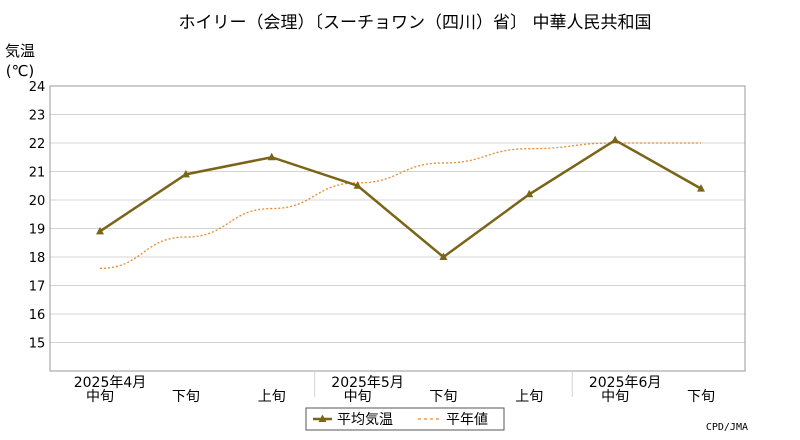  What do you see at coordinates (20, 51) in the screenshot?
I see `y-axis-label: 気温` at bounding box center [20, 51].